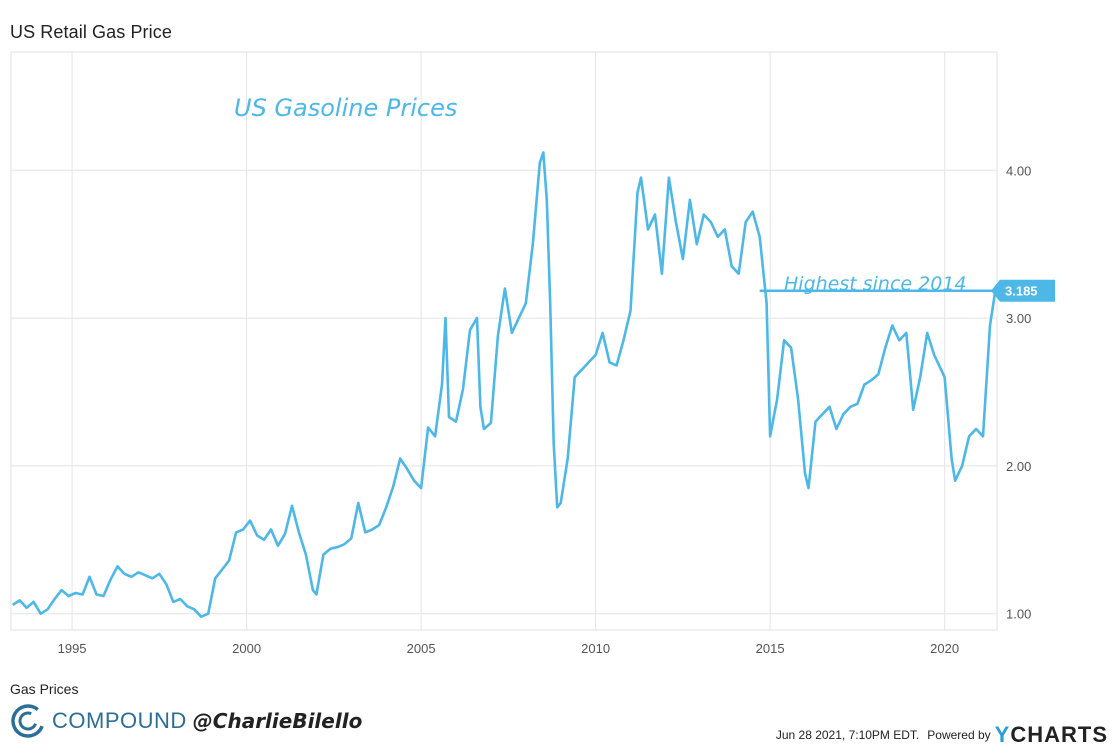  Describe the element at coordinates (91, 32) in the screenshot. I see `page-title: US Retail Gas Price` at that location.